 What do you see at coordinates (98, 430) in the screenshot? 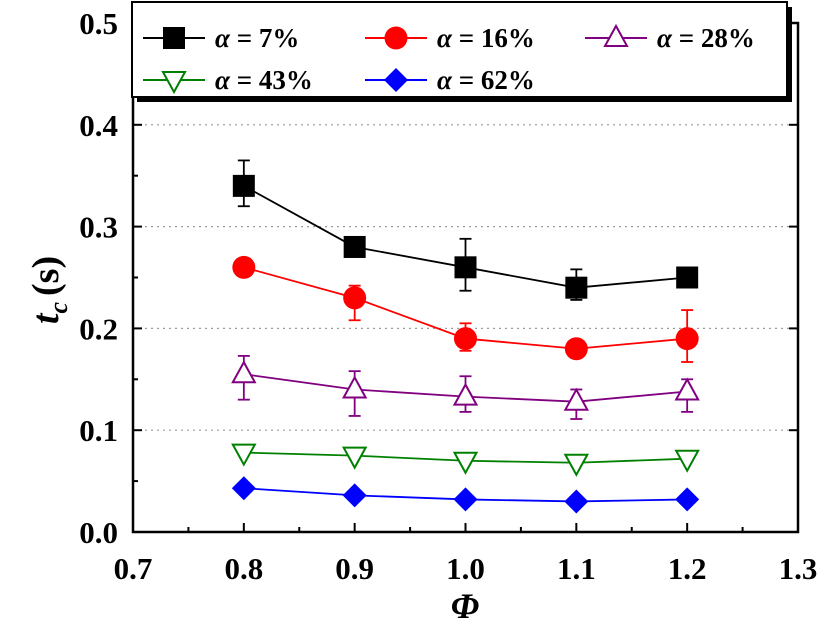
I see `y-tick-label: 0.1` at bounding box center [98, 430].